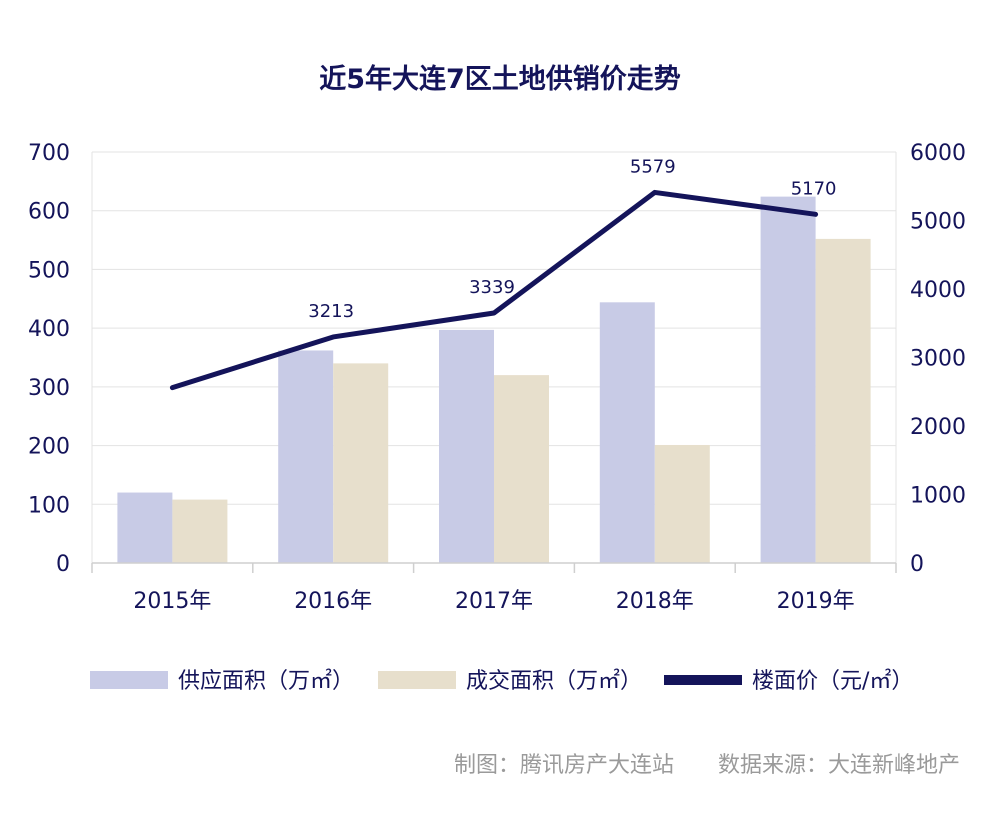 This screenshot has height=824, width=1000. Describe the element at coordinates (49, 270) in the screenshot. I see `y-left-tick-label: 500` at that location.